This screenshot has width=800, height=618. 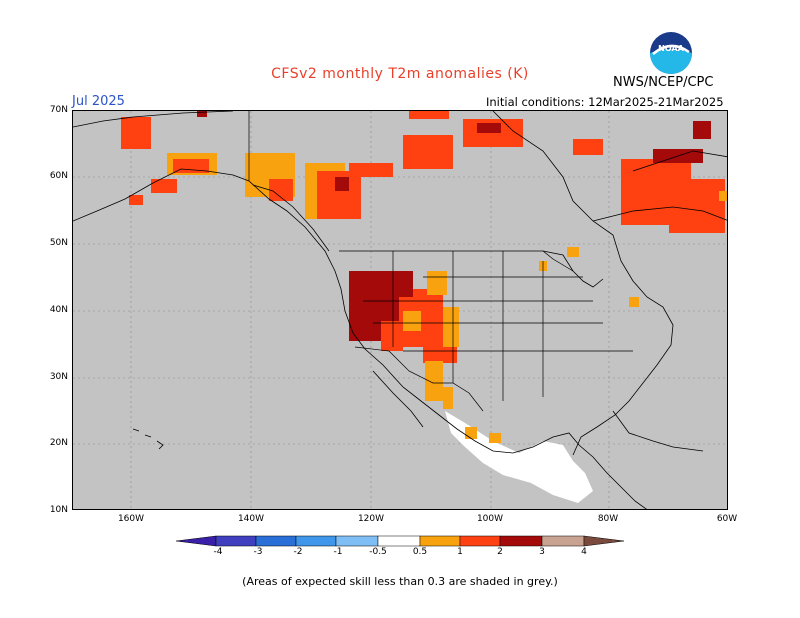 What do you see at coordinates (298, 552) in the screenshot?
I see `legend-tick: -2` at bounding box center [298, 552].